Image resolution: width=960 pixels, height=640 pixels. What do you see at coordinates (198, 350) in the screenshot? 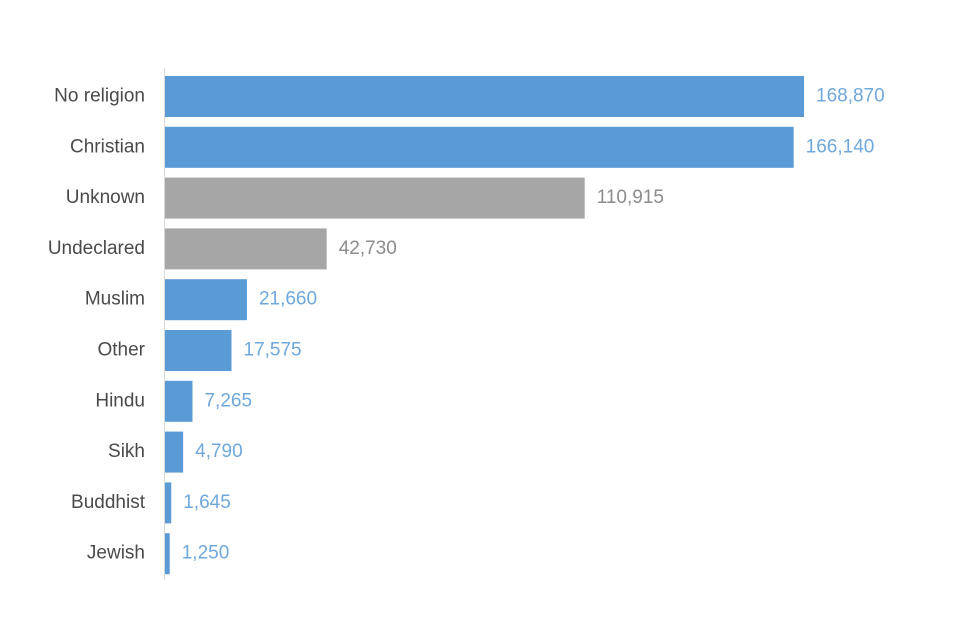
I see `bar-other` at bounding box center [198, 350].